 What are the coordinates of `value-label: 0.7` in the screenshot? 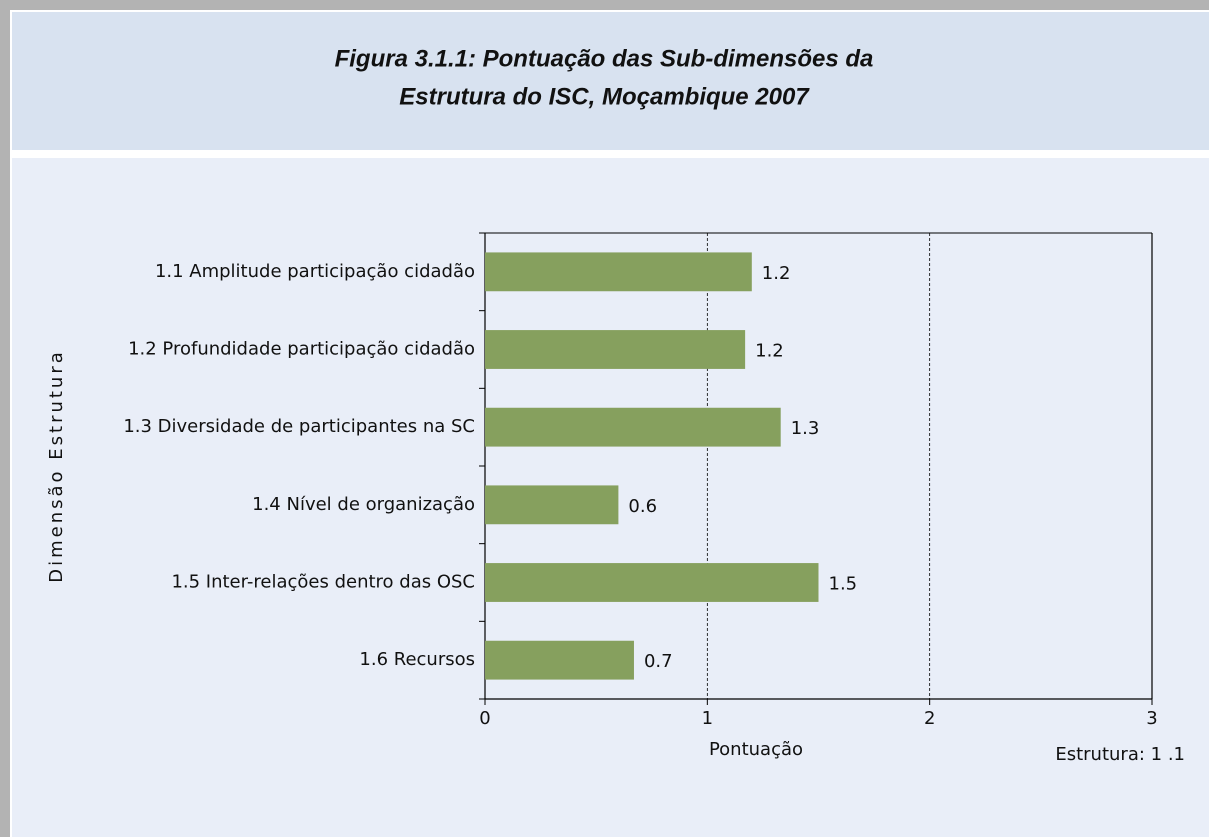 It's located at (658, 661).